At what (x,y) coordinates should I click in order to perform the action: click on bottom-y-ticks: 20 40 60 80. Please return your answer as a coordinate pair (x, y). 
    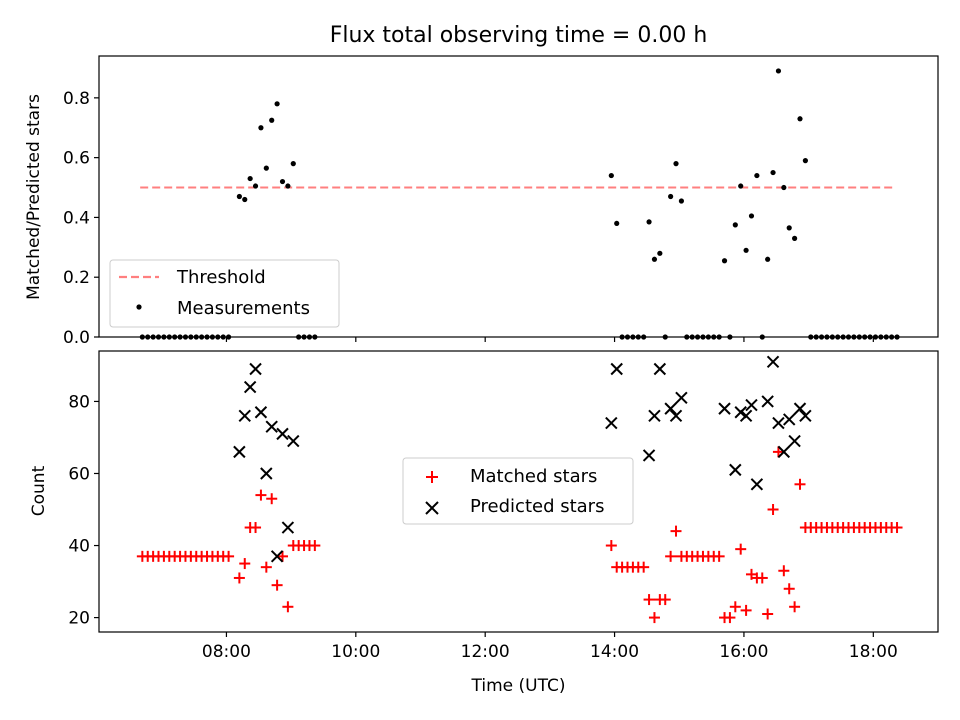
    Looking at the image, I should click on (83, 510).